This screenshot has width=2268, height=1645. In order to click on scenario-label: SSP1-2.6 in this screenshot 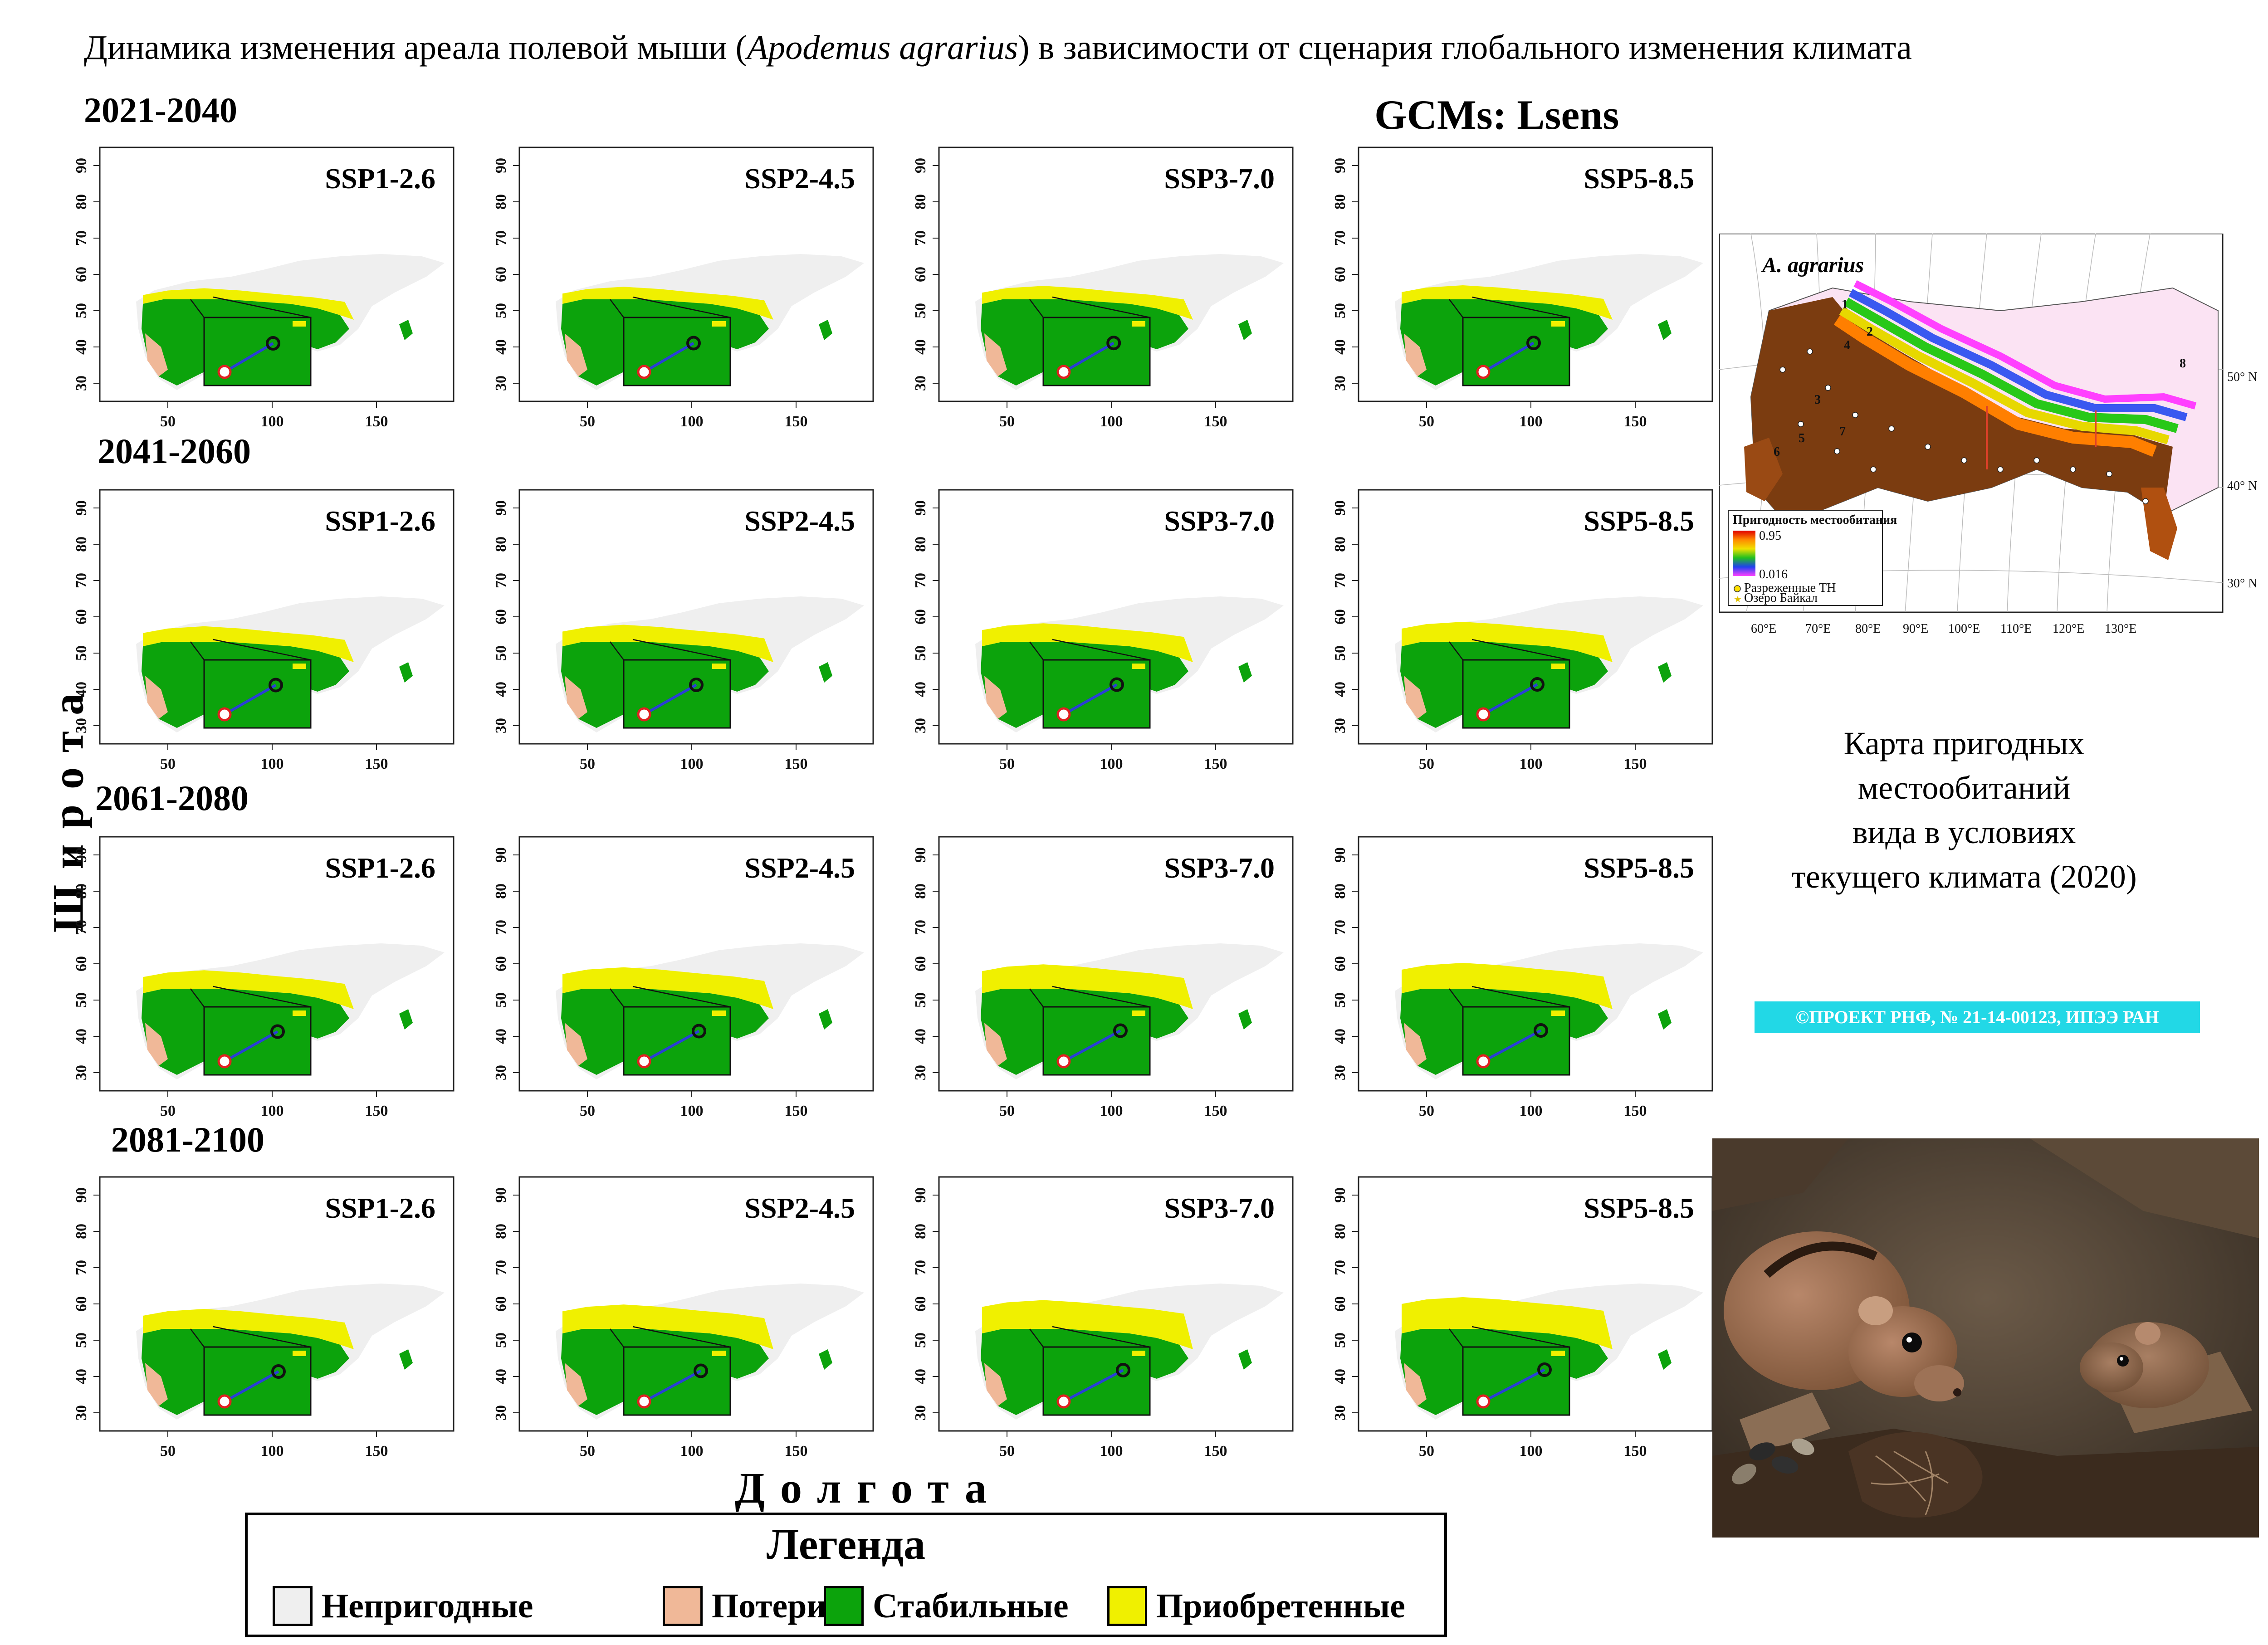, I will do `click(380, 1208)`.